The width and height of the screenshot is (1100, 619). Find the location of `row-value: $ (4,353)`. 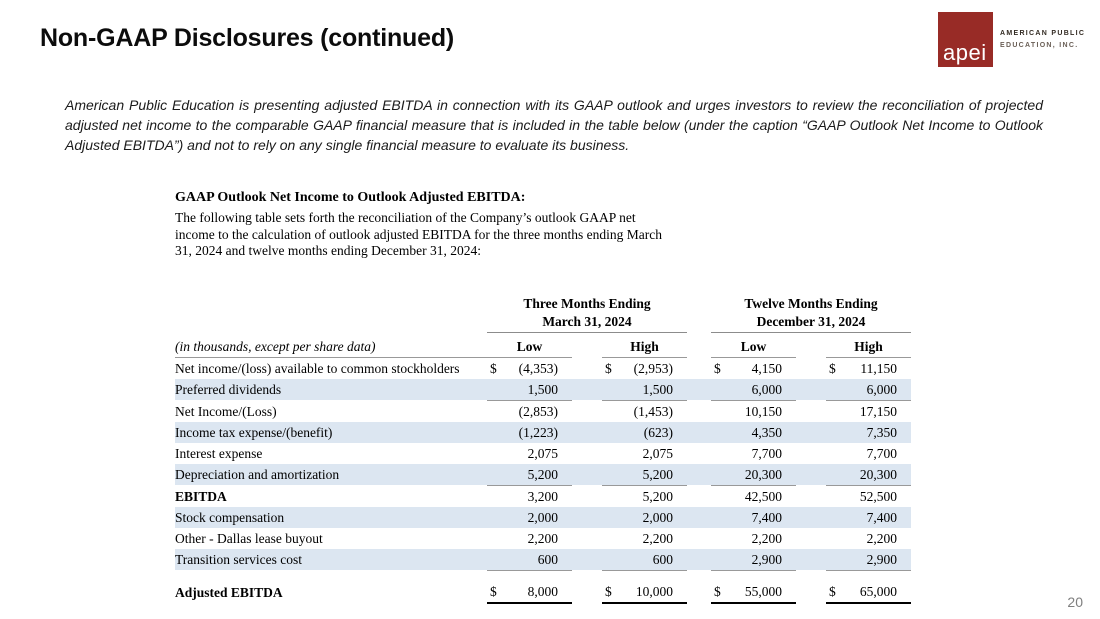

row-value: $ (4,353) is located at coordinates (529, 368).